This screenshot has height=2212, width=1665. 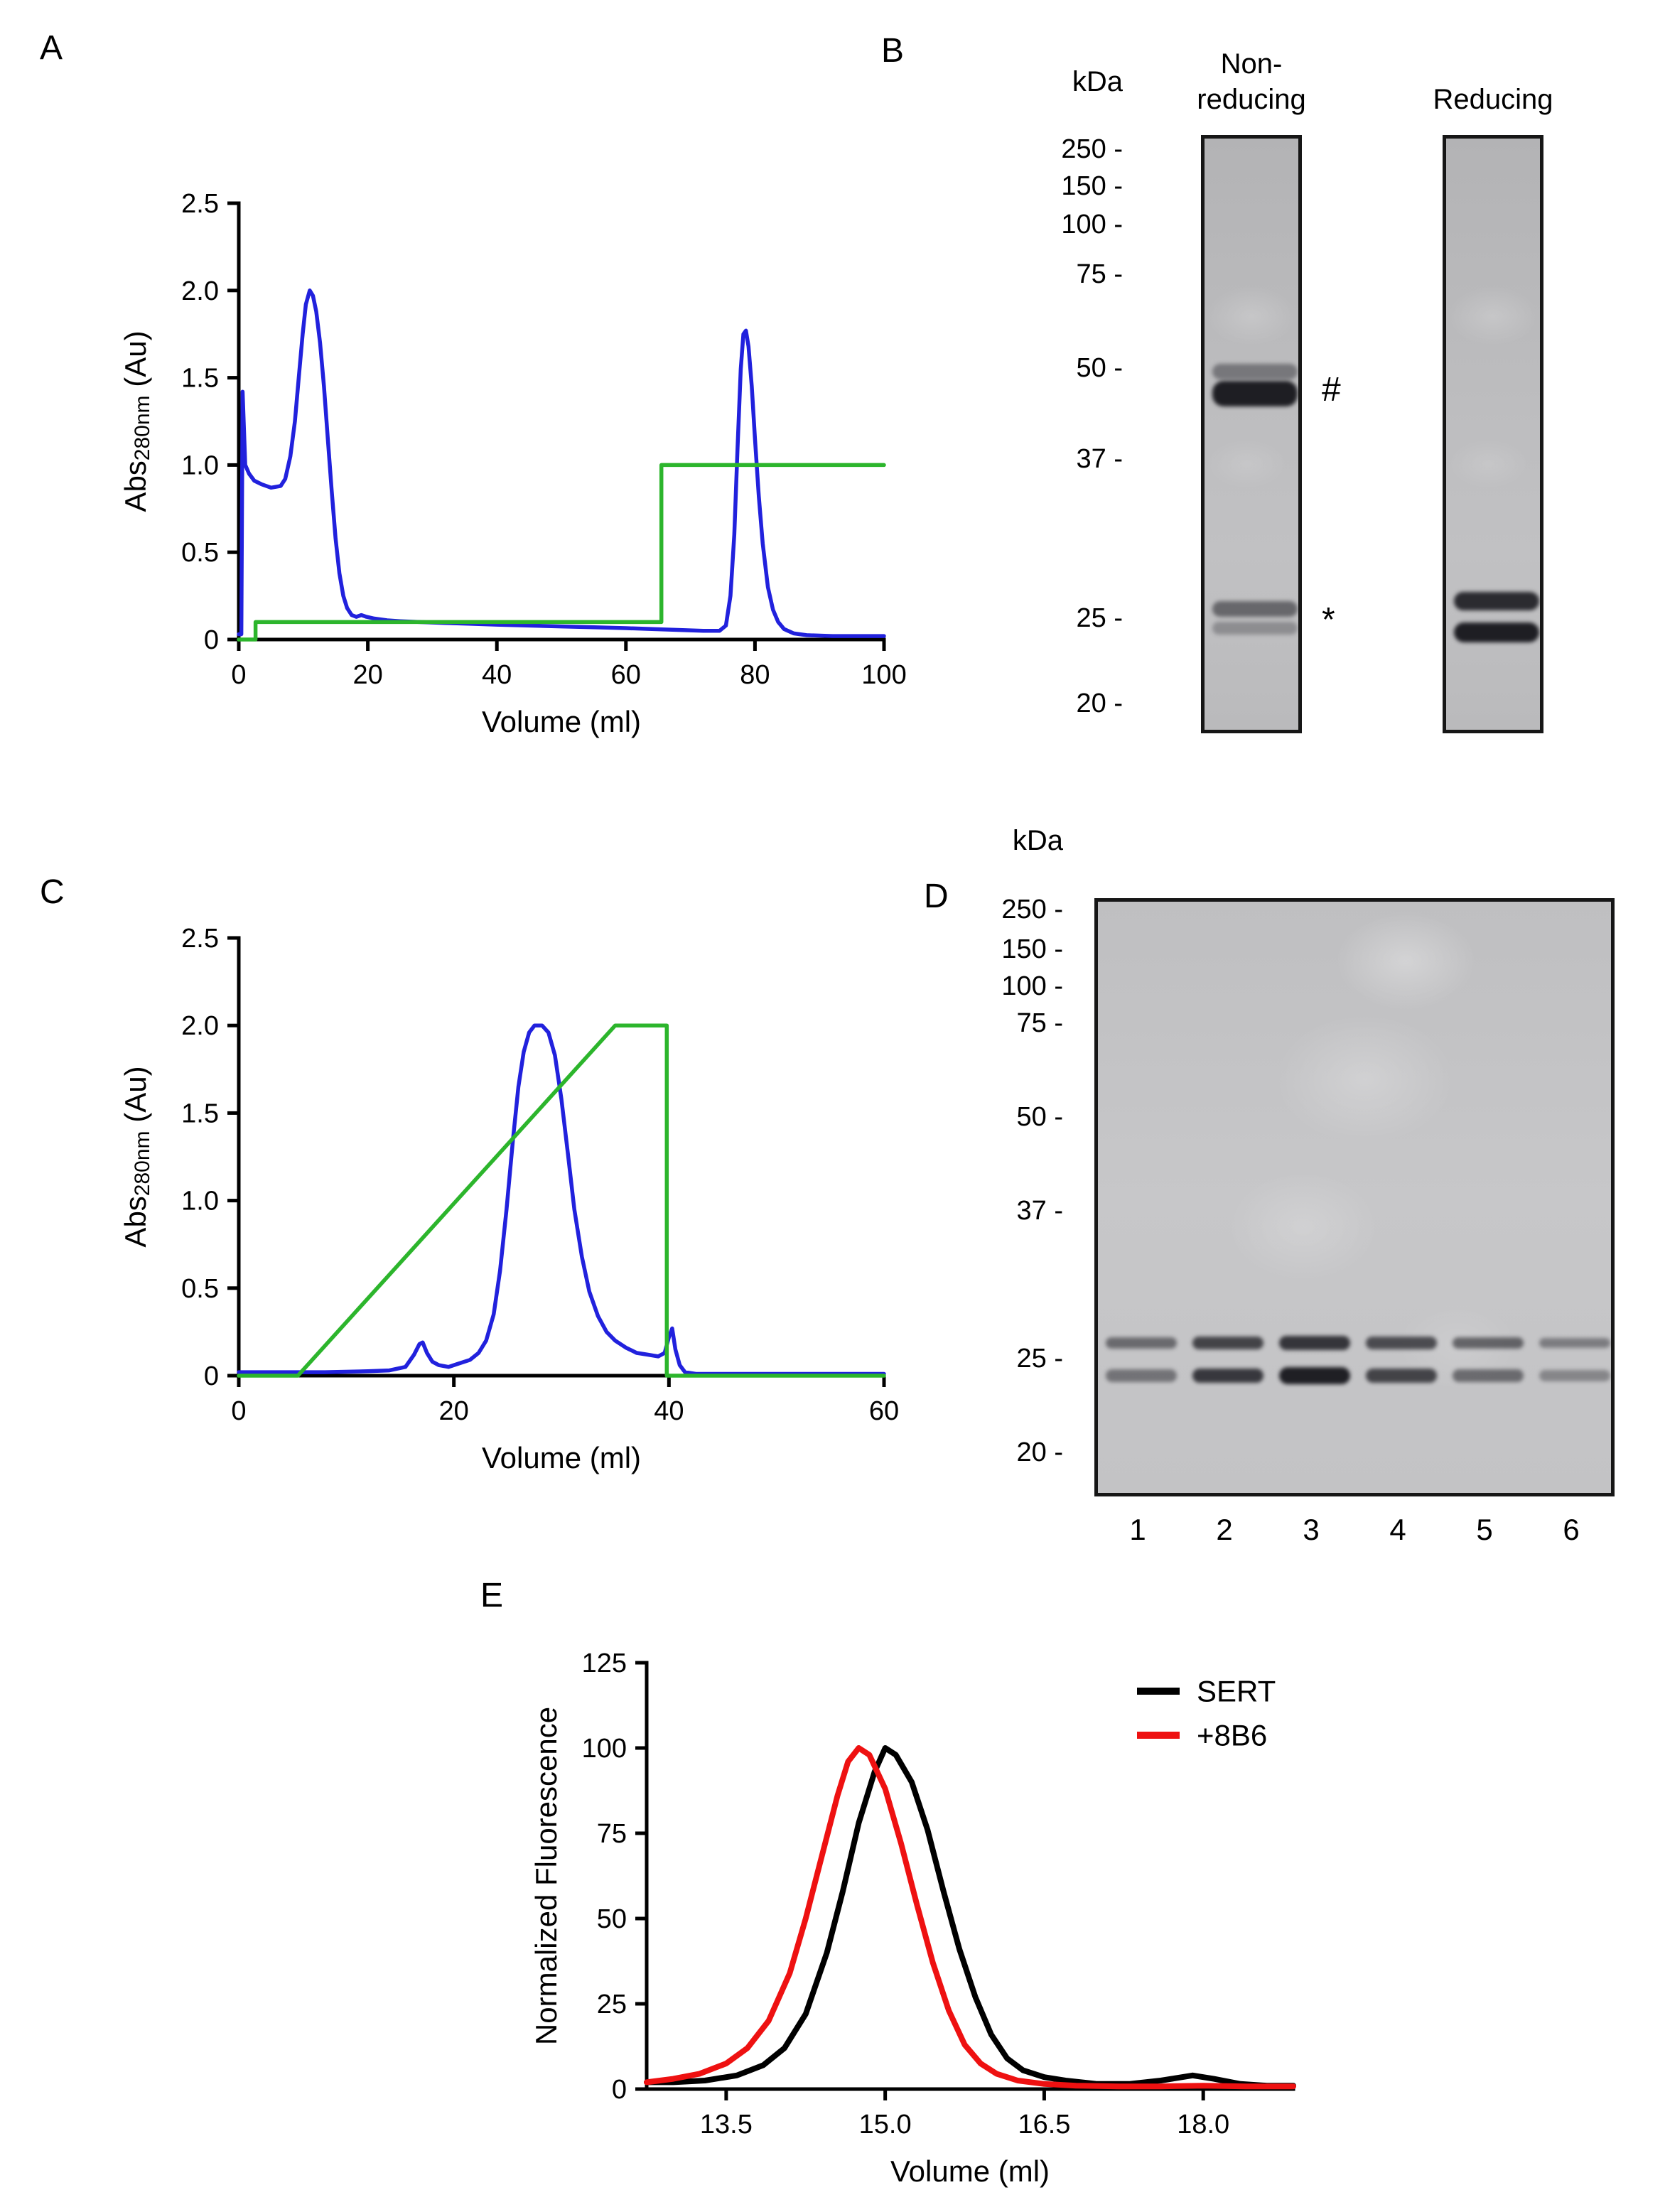 What do you see at coordinates (1397, 1529) in the screenshot?
I see `lane-number: 4` at bounding box center [1397, 1529].